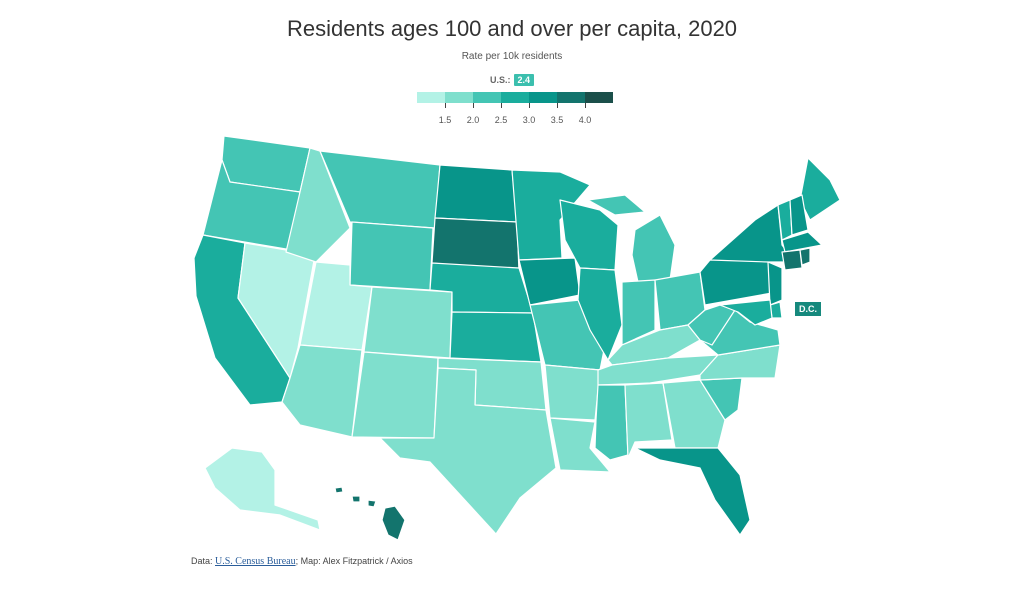 The width and height of the screenshot is (1024, 589). Describe the element at coordinates (746, 312) in the screenshot. I see `state-MD` at that location.